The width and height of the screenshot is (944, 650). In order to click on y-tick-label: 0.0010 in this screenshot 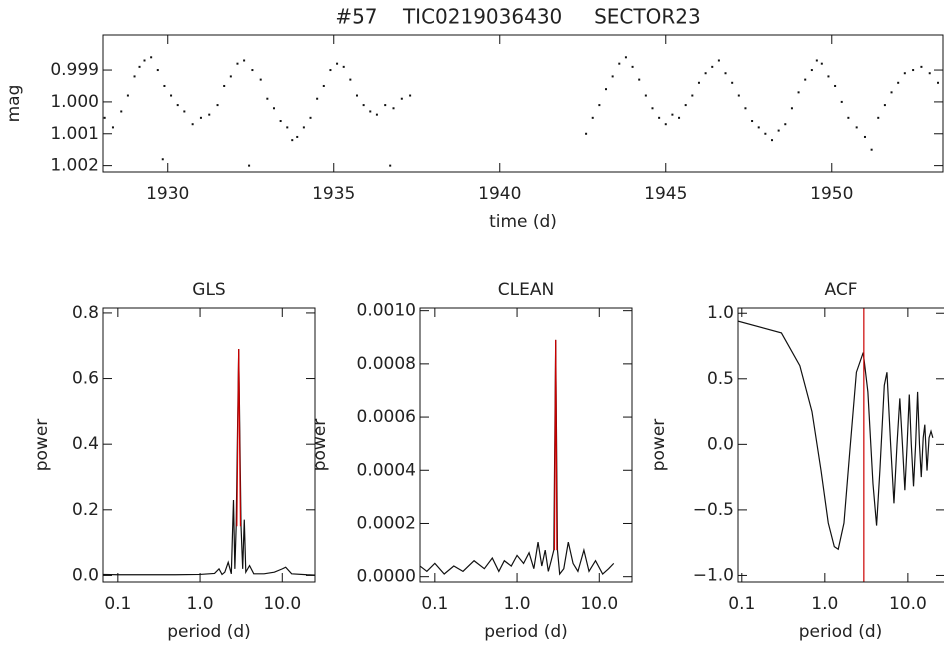, I will do `click(386, 311)`.